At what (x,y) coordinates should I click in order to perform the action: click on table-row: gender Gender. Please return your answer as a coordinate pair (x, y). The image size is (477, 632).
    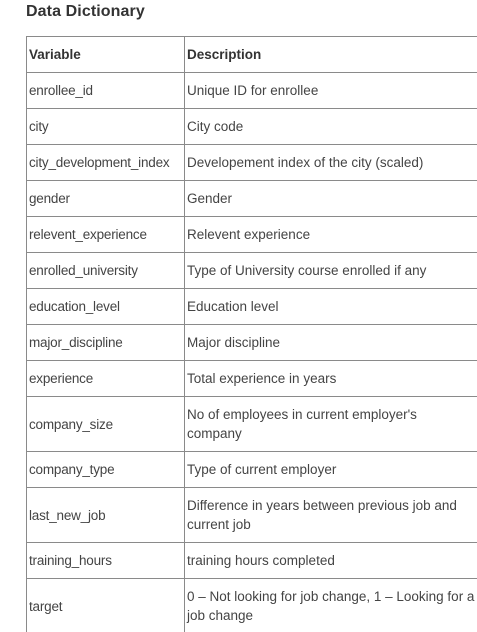
    Looking at the image, I should click on (251, 198).